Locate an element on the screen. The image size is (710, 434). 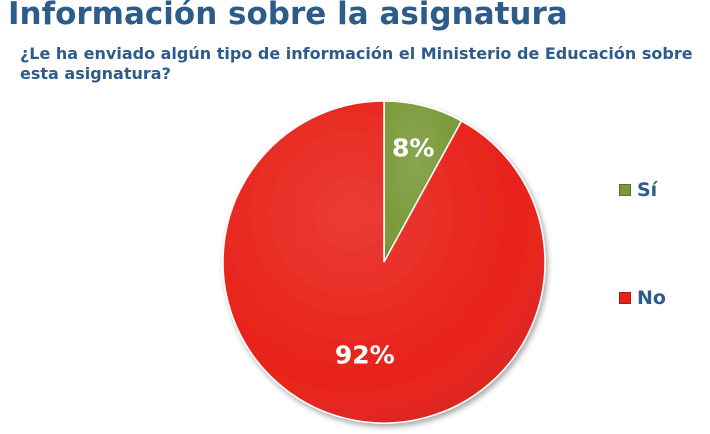
data-label-si: 8% is located at coordinates (413, 148).